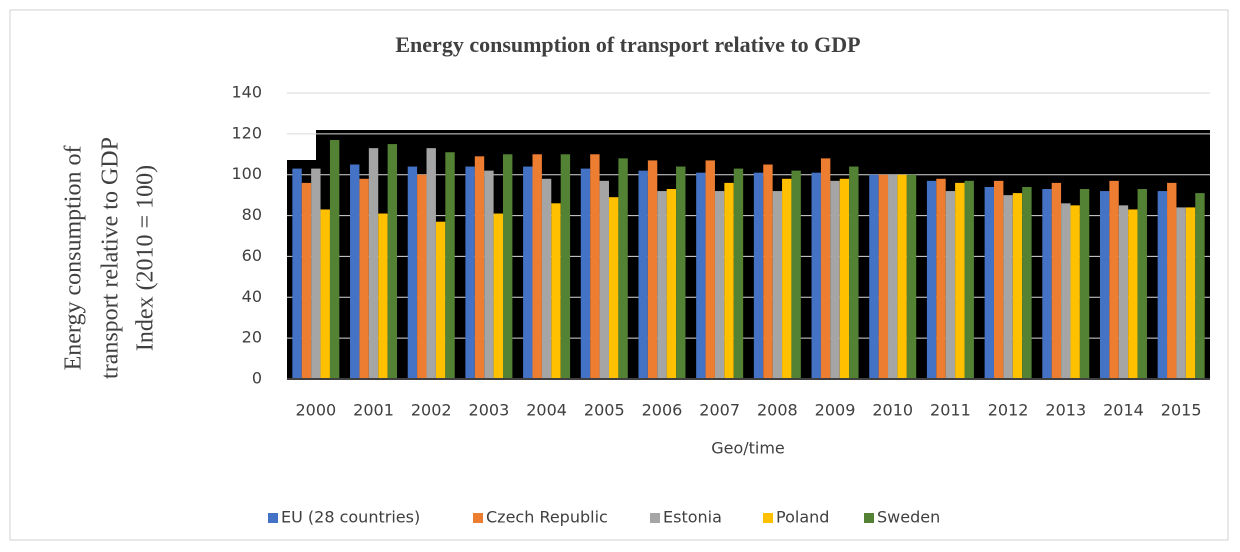 This screenshot has width=1240, height=552. What do you see at coordinates (802, 517) in the screenshot?
I see `legend-label: Poland` at bounding box center [802, 517].